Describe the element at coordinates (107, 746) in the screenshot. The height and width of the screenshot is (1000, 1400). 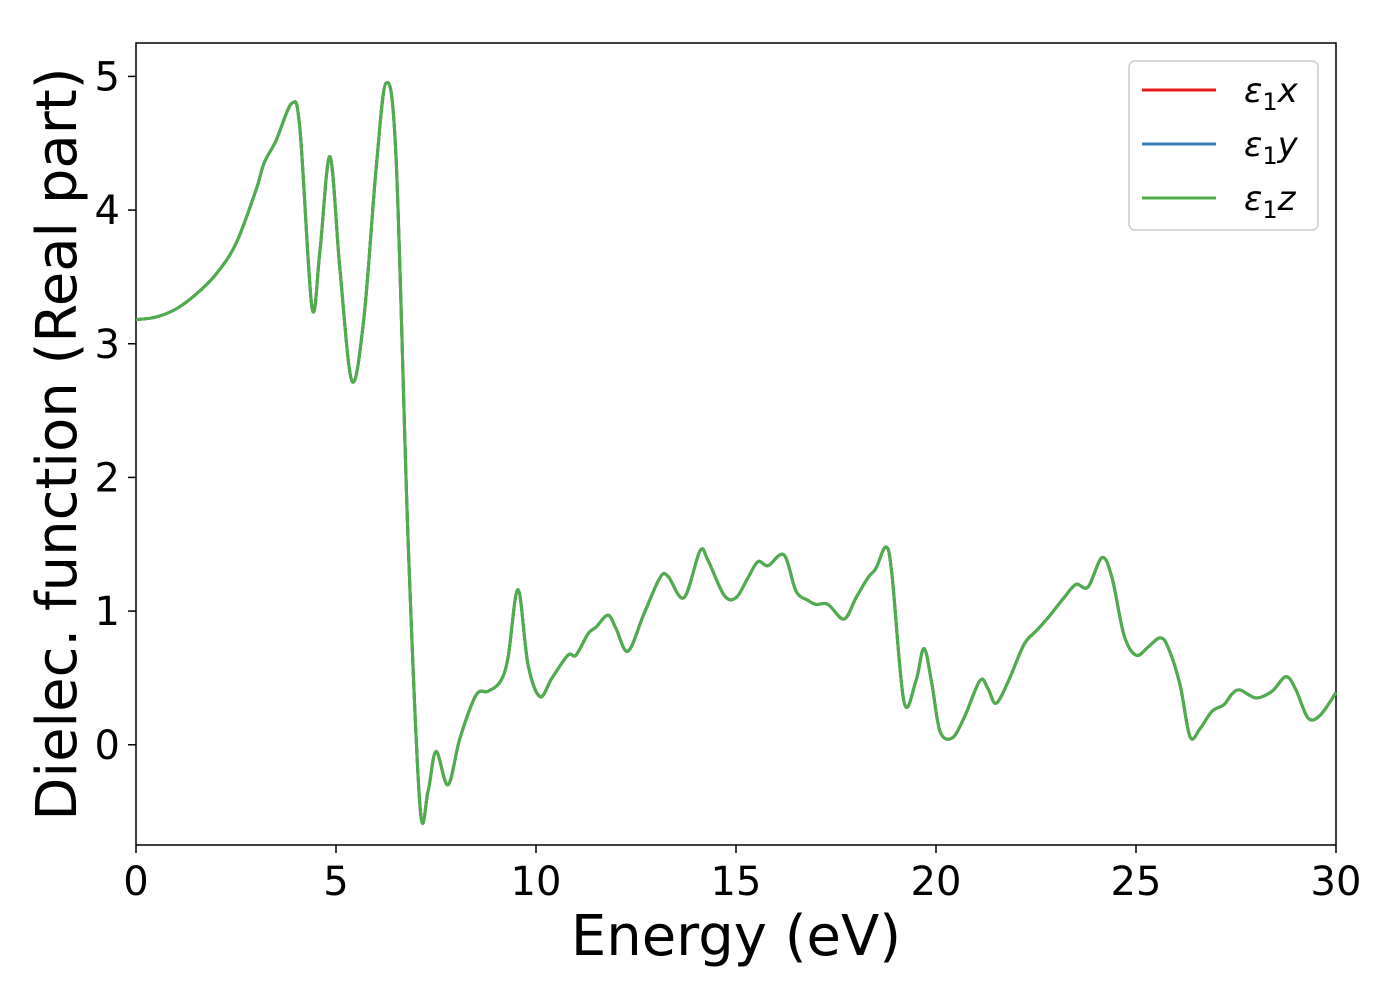
I see `y-tick-label: 0` at that location.